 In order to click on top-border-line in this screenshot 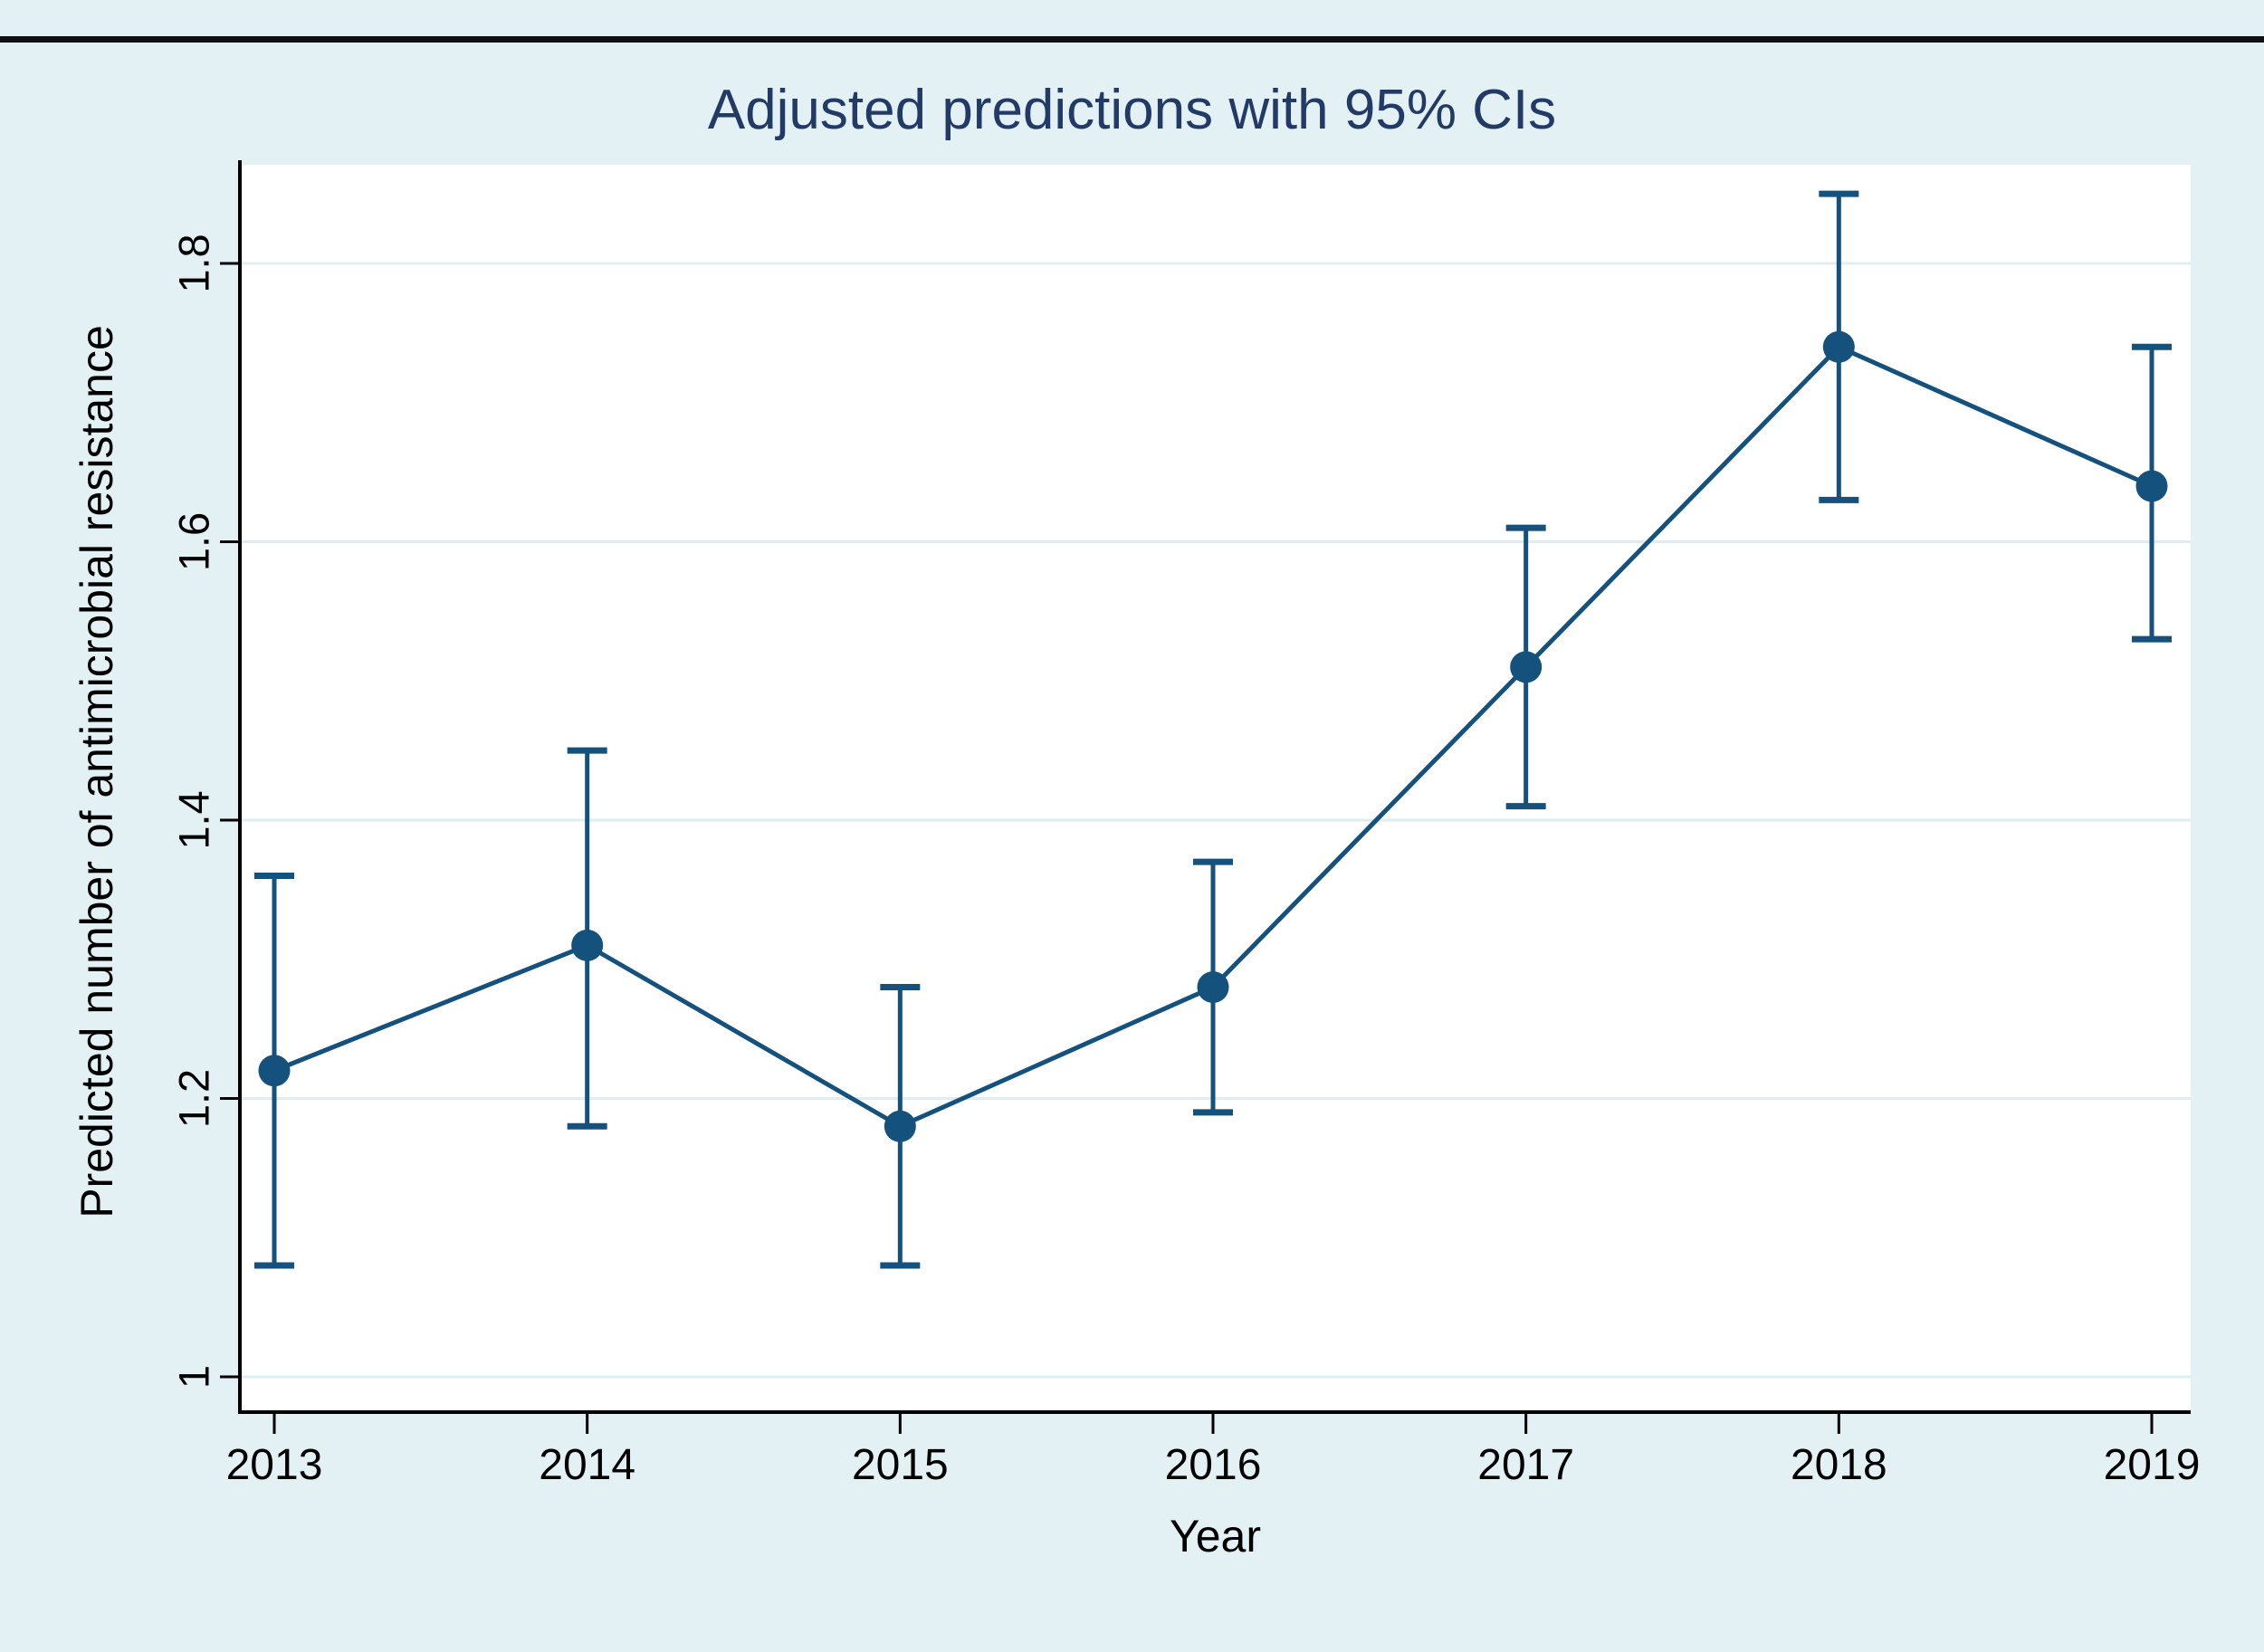, I will do `click(1132, 39)`.